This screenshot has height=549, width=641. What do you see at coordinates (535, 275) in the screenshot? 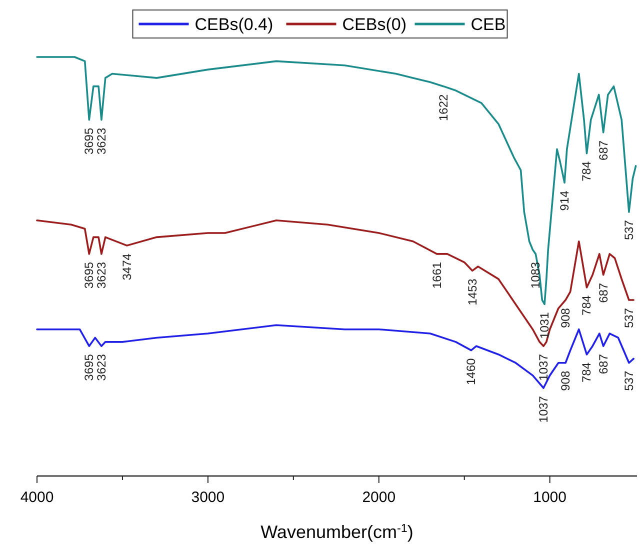
I see `annotation: 1083` at bounding box center [535, 275].